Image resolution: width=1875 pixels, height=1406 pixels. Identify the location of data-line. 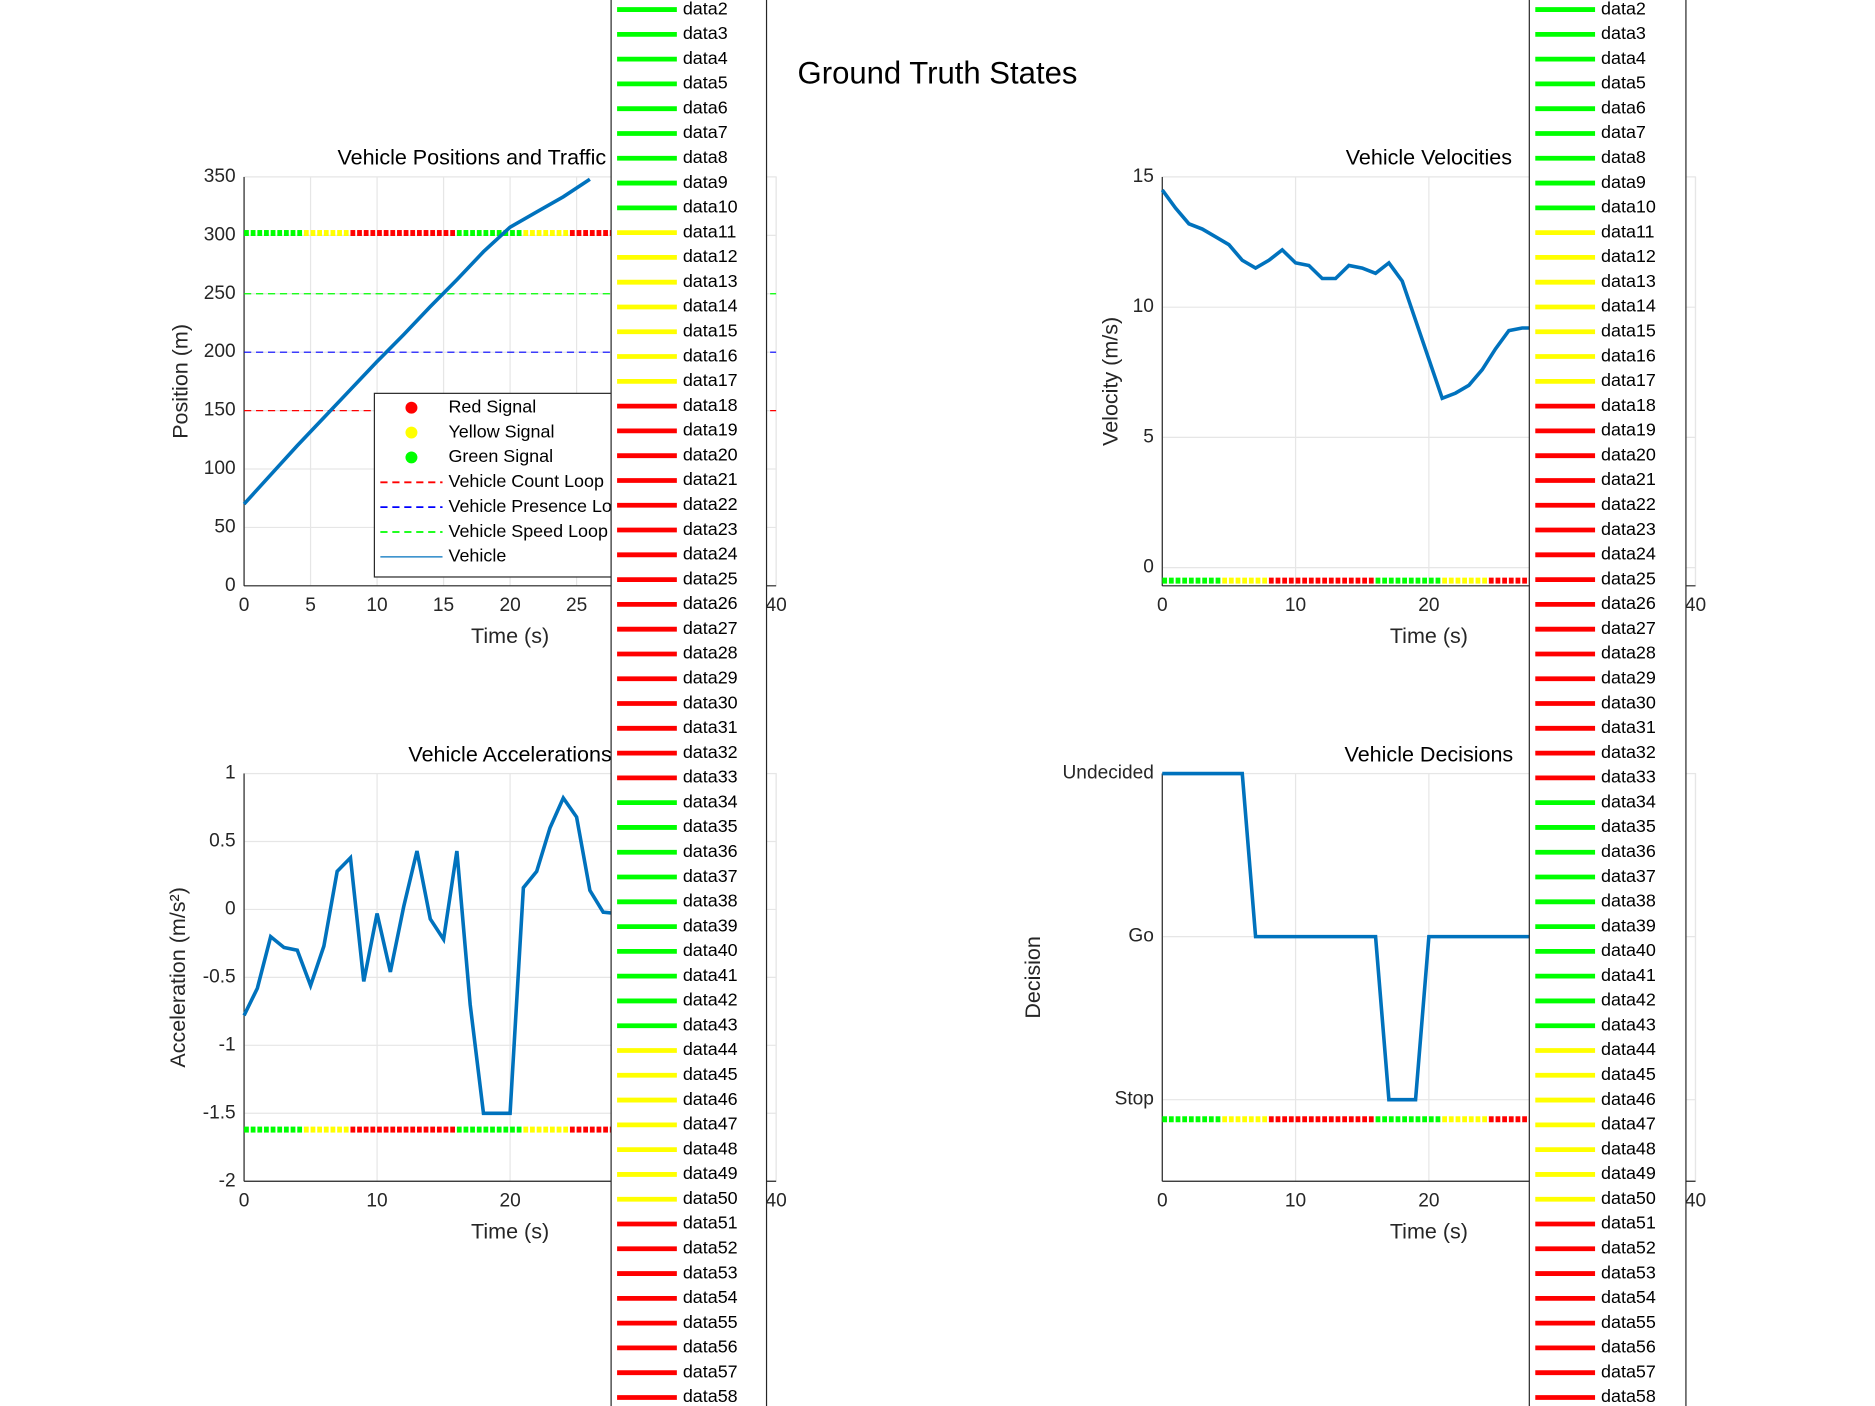
(1349, 936).